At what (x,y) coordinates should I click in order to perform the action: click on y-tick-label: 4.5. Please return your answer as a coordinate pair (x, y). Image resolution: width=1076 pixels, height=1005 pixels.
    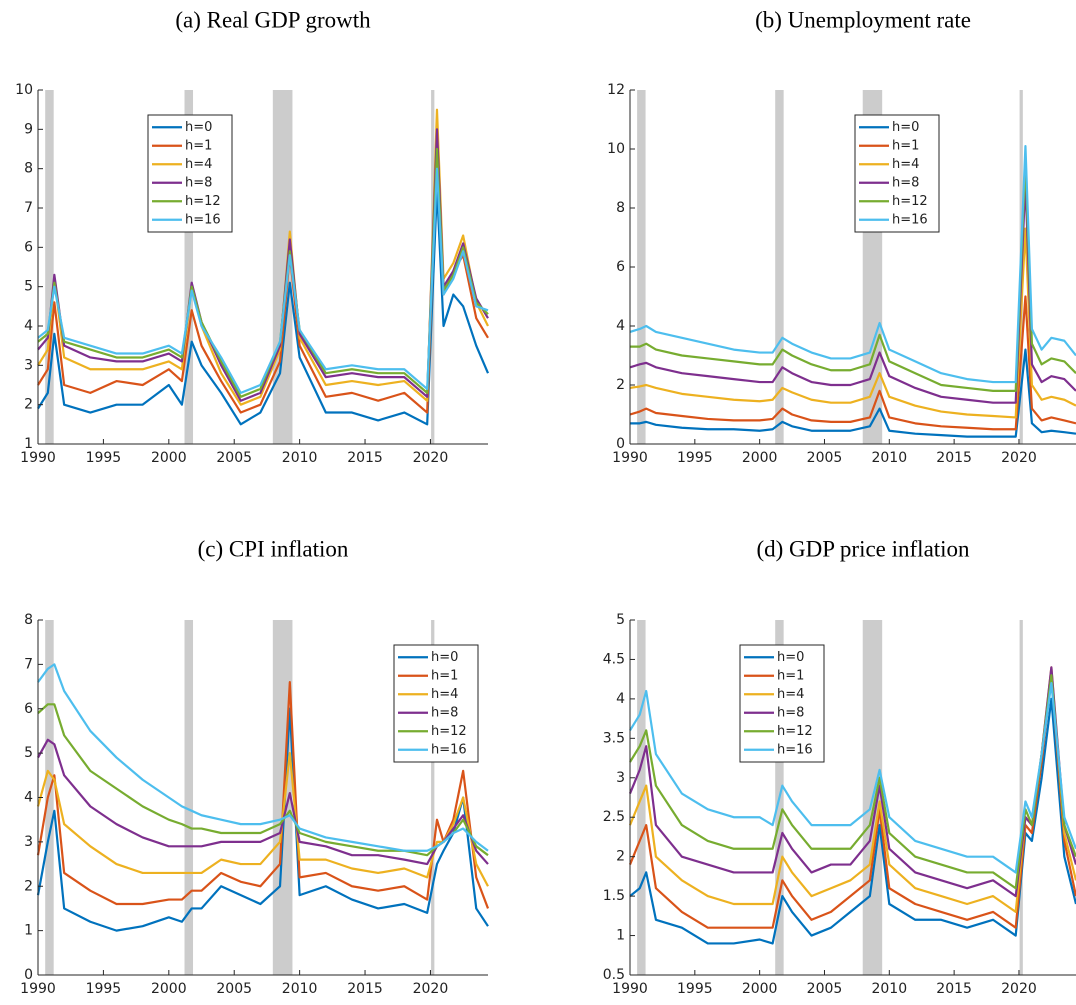
    Looking at the image, I should click on (614, 659).